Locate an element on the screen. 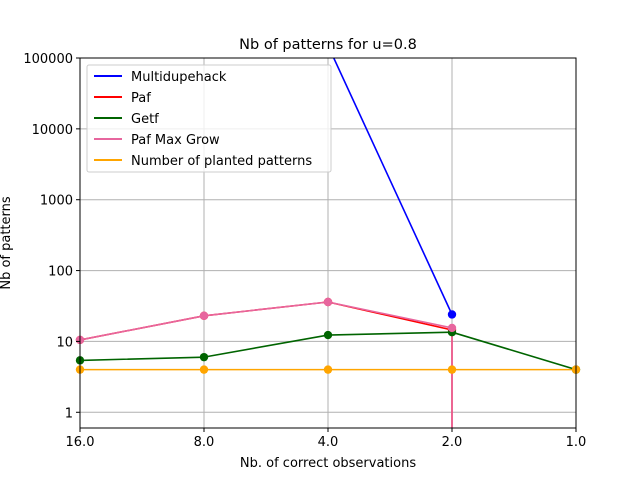 This screenshot has height=480, width=640. y-axis-label: Nb of patterns is located at coordinates (7, 243).